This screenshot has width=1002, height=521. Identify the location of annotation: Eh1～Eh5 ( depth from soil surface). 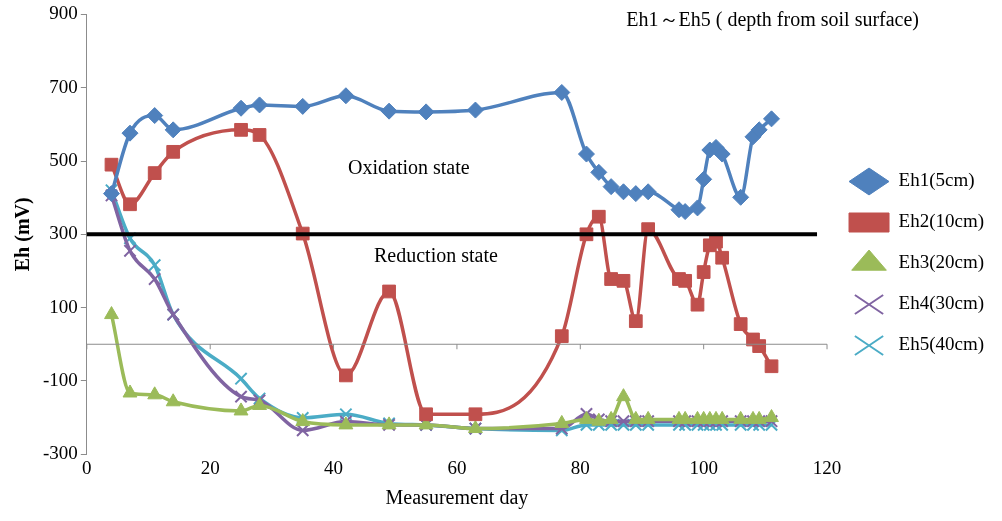
(773, 19).